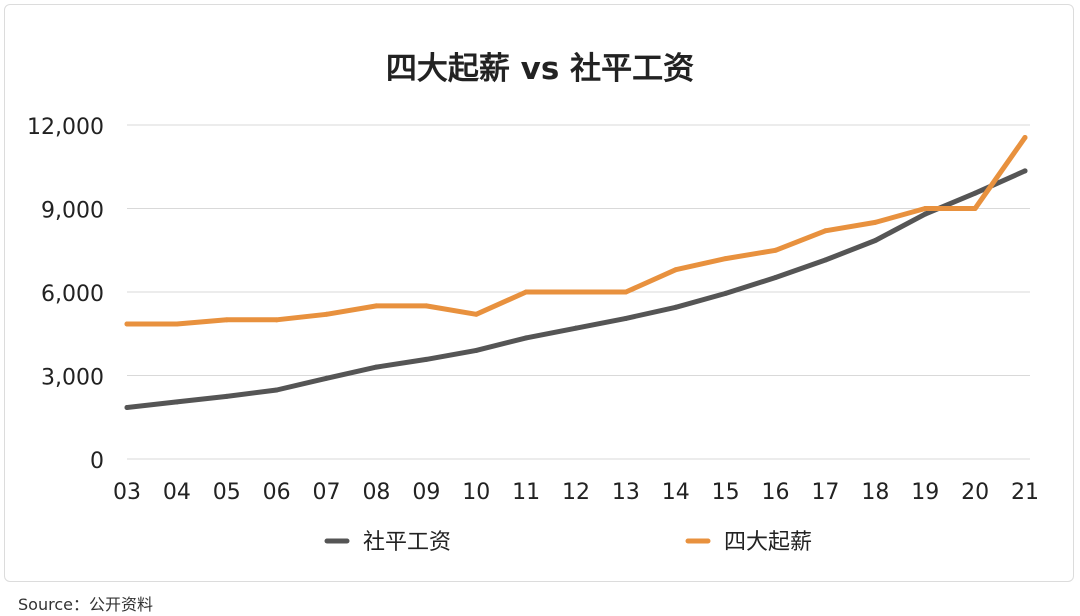 The image size is (1080, 616). I want to click on legend-label: 社平工资, so click(407, 542).